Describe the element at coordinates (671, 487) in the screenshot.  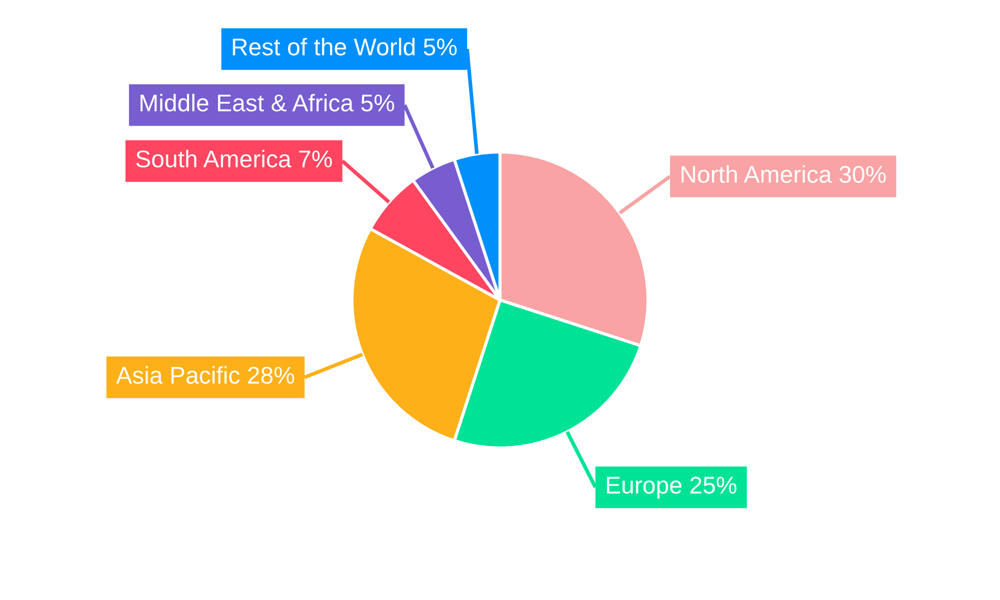
I see `slice-label: Europe 25%` at that location.